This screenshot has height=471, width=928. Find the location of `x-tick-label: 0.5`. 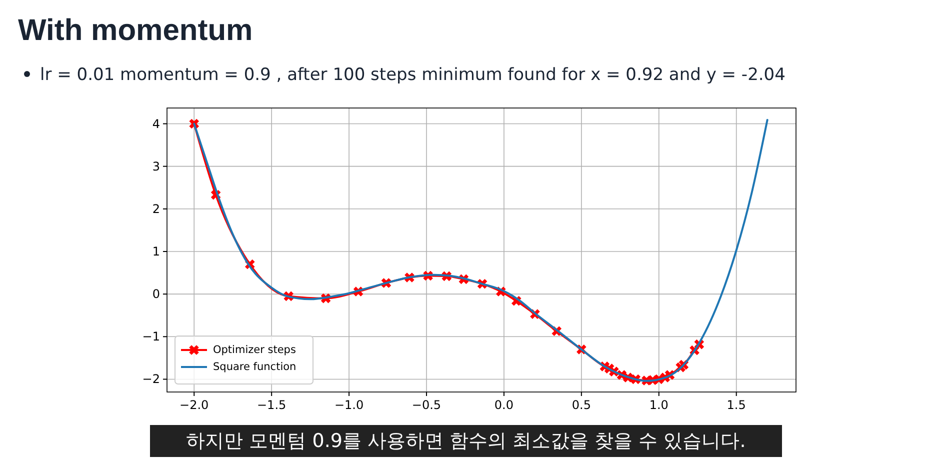

x-tick-label: 0.5 is located at coordinates (581, 405).